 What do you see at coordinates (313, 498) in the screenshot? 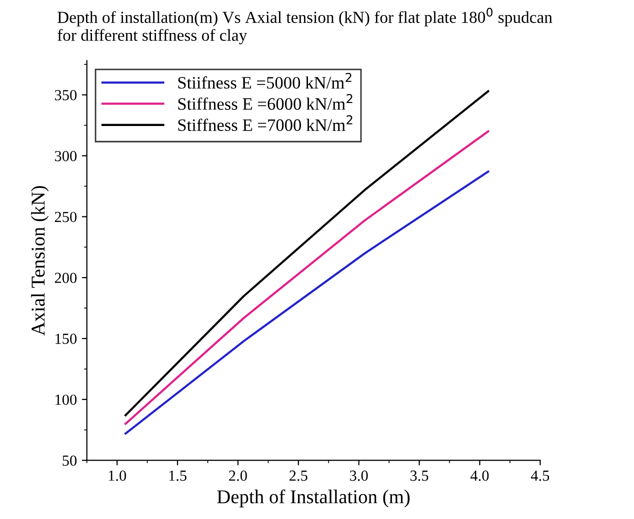
I see `x-axis-title: Depth of Installation (m)` at bounding box center [313, 498].